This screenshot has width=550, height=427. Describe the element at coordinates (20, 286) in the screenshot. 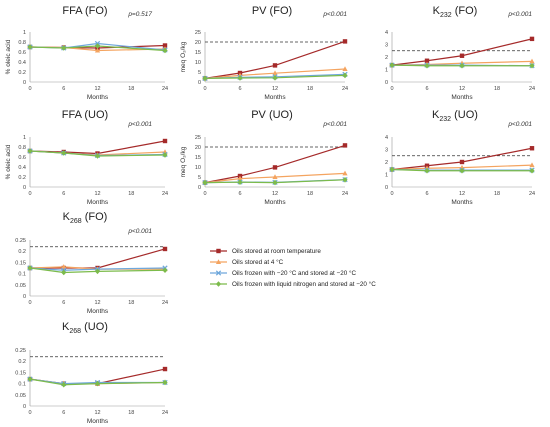

I see `y-tick-label: 0.05` at that location.